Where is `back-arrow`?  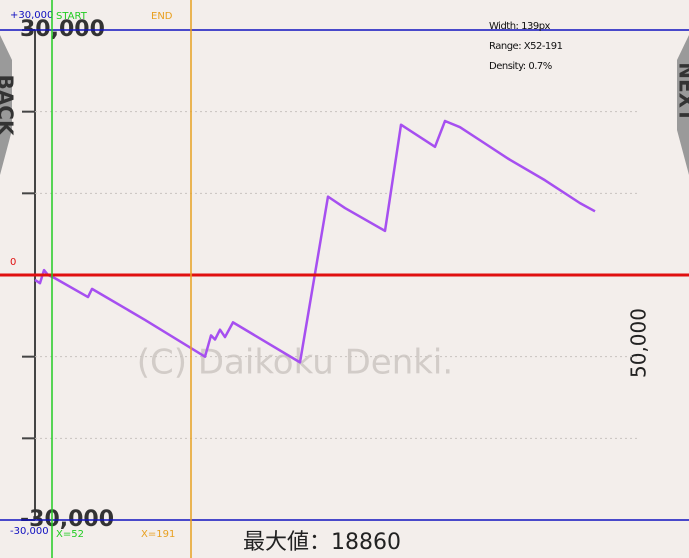 back-arrow is located at coordinates (6, 105).